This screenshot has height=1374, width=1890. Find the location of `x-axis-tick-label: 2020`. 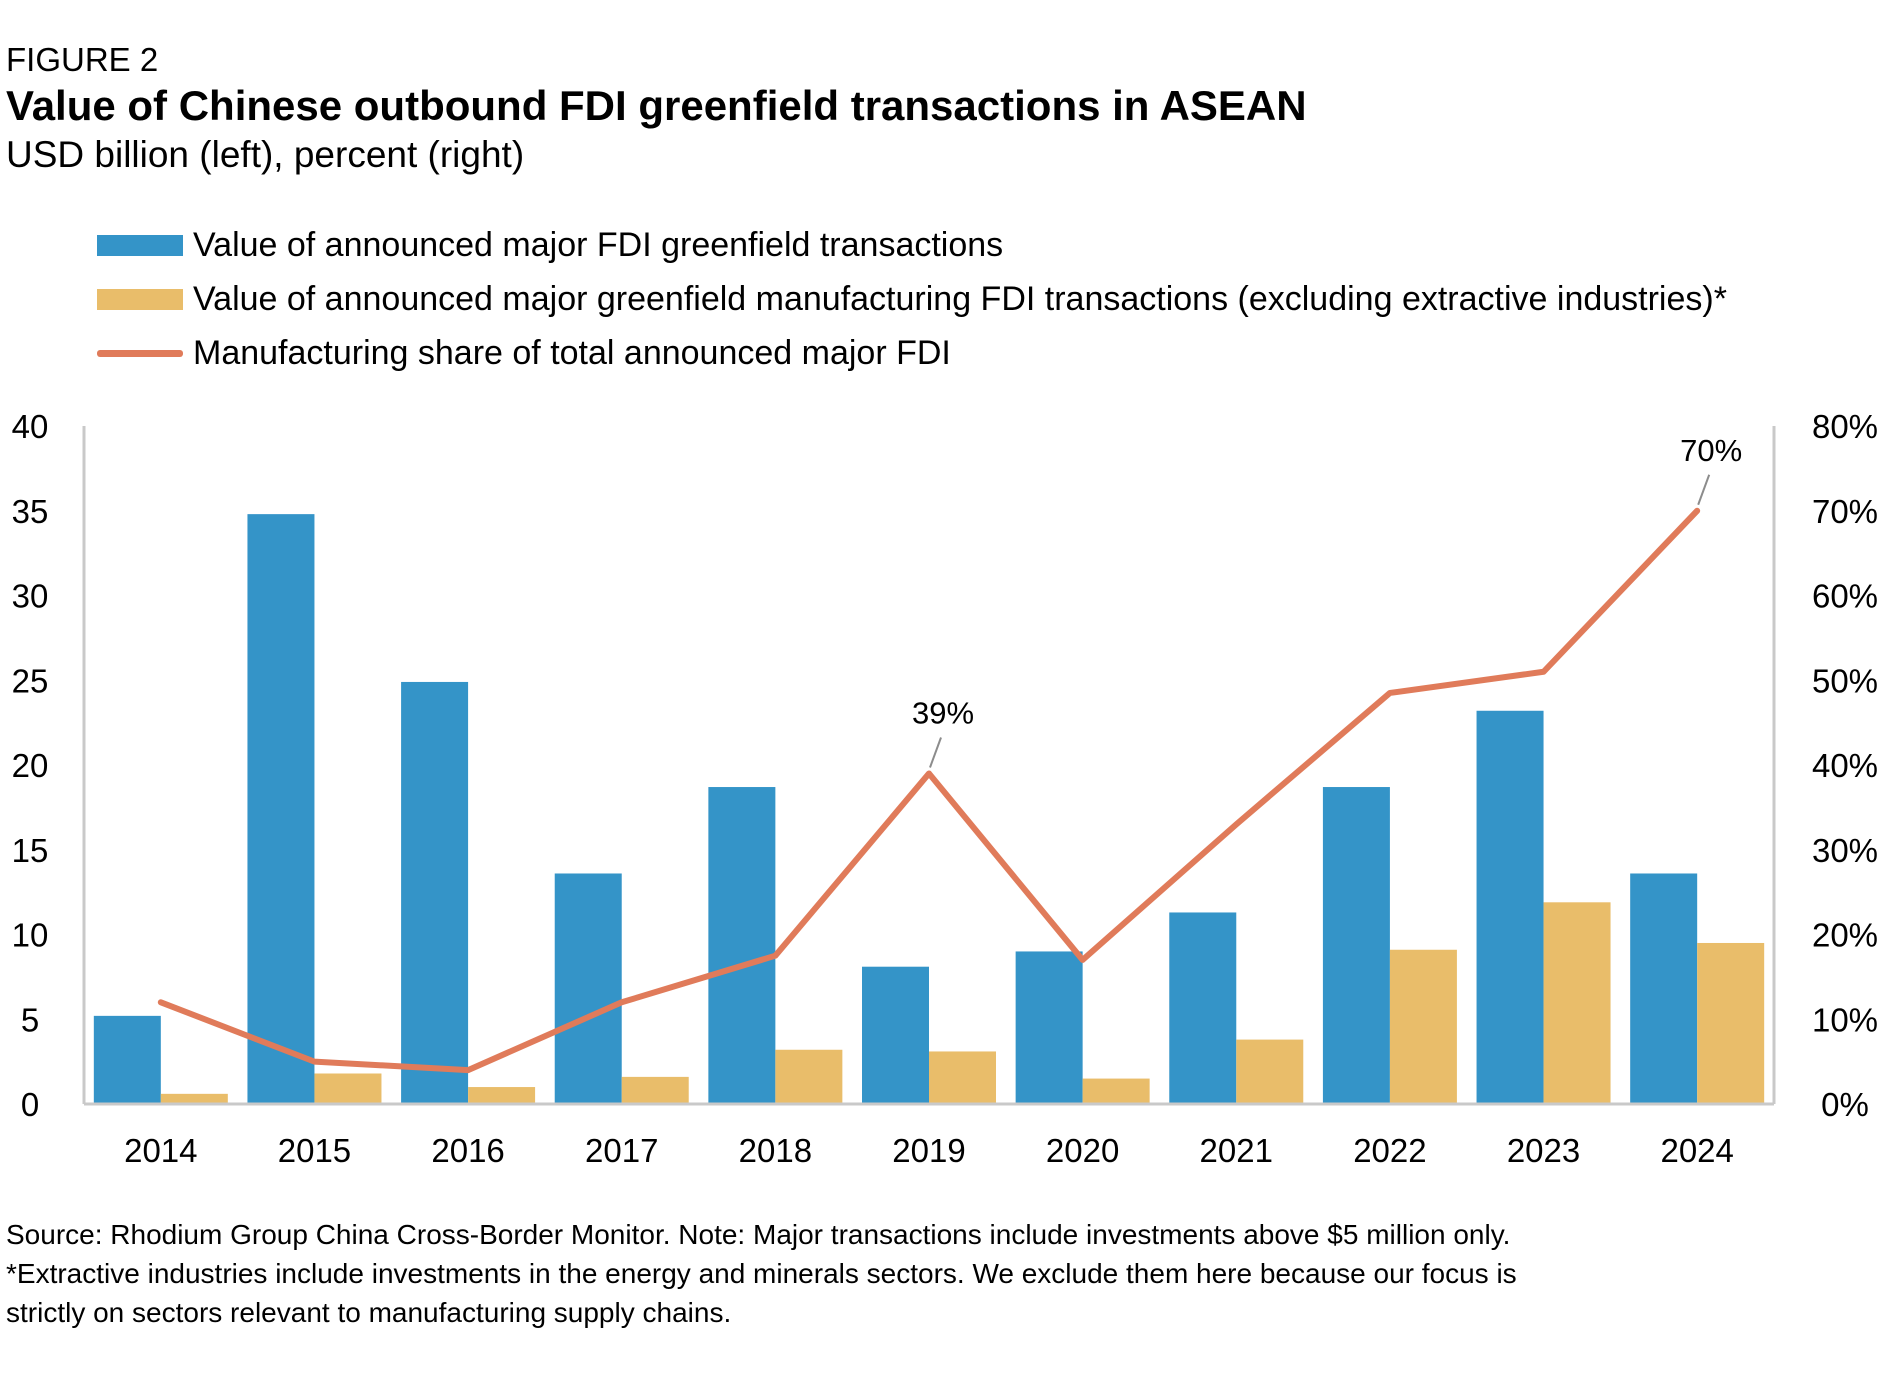

x-axis-tick-label: 2020 is located at coordinates (1082, 1150).